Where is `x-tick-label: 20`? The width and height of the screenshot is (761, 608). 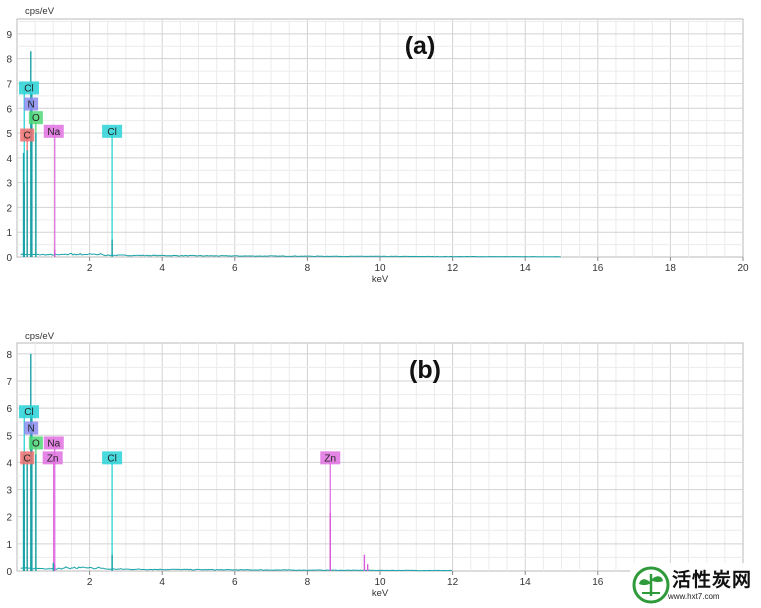 x-tick-label: 20 is located at coordinates (743, 268).